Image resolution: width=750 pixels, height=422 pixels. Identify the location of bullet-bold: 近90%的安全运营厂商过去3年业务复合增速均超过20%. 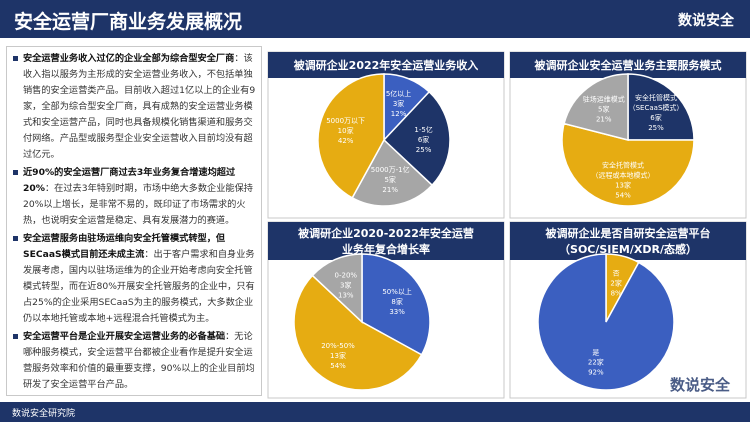
(129, 180).